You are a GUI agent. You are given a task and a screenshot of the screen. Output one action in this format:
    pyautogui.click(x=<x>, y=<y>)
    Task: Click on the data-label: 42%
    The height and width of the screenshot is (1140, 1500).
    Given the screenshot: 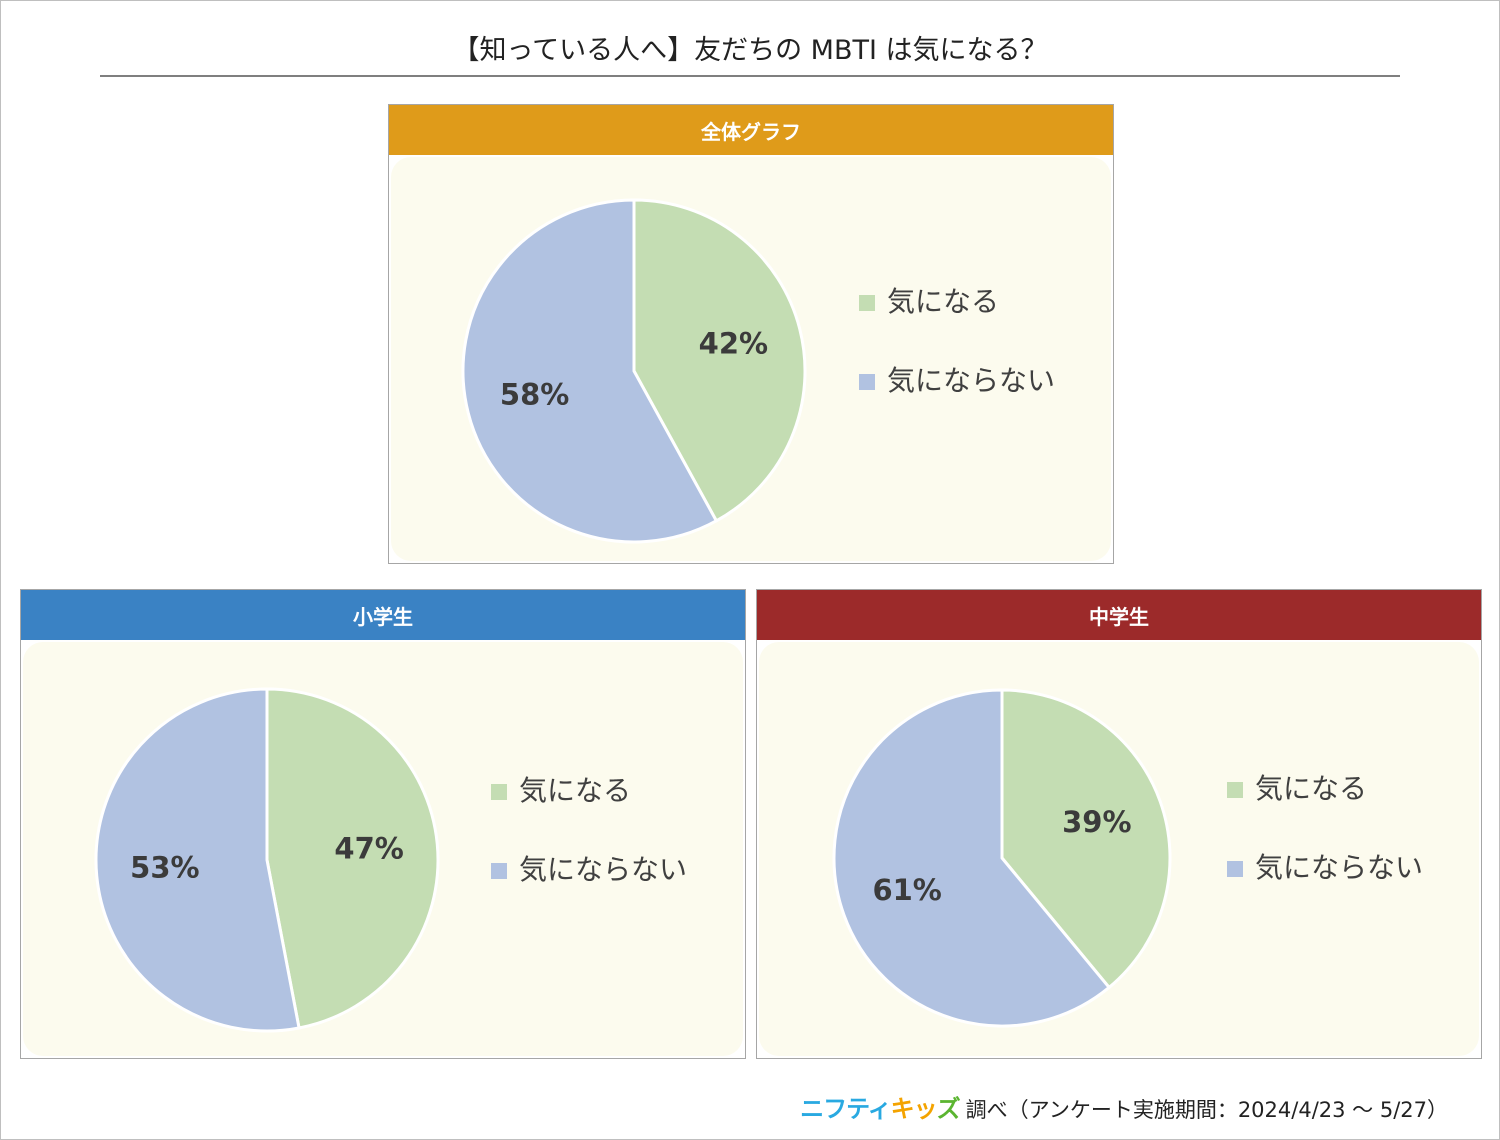 What is the action you would take?
    pyautogui.click(x=733, y=343)
    